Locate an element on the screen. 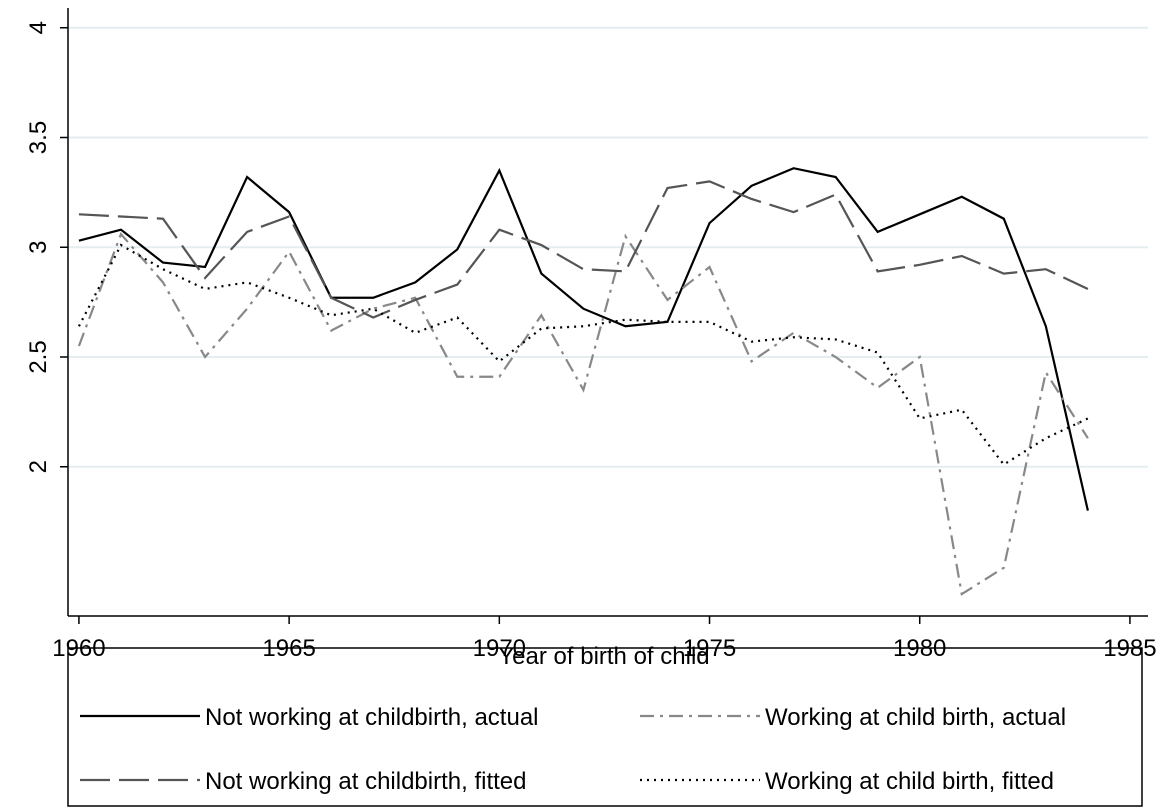 The width and height of the screenshot is (1175, 809). y-tick-label: 3 is located at coordinates (38, 247).